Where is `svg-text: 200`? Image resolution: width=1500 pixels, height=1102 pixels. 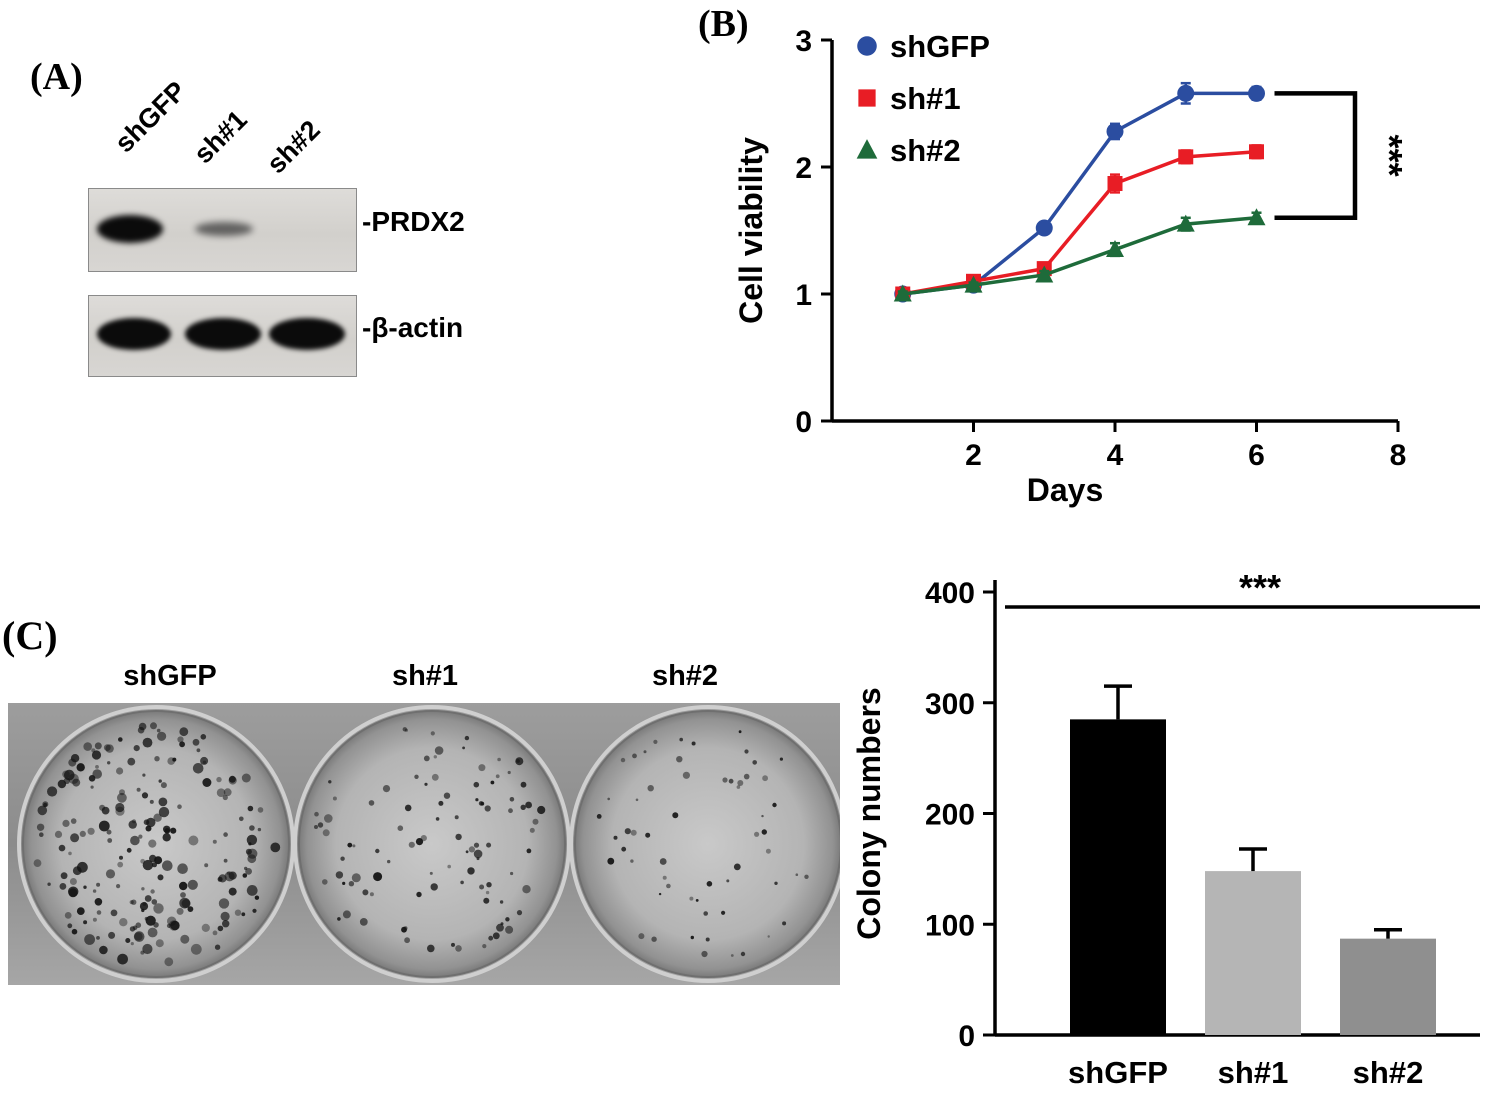 svg-text: 200 is located at coordinates (950, 815).